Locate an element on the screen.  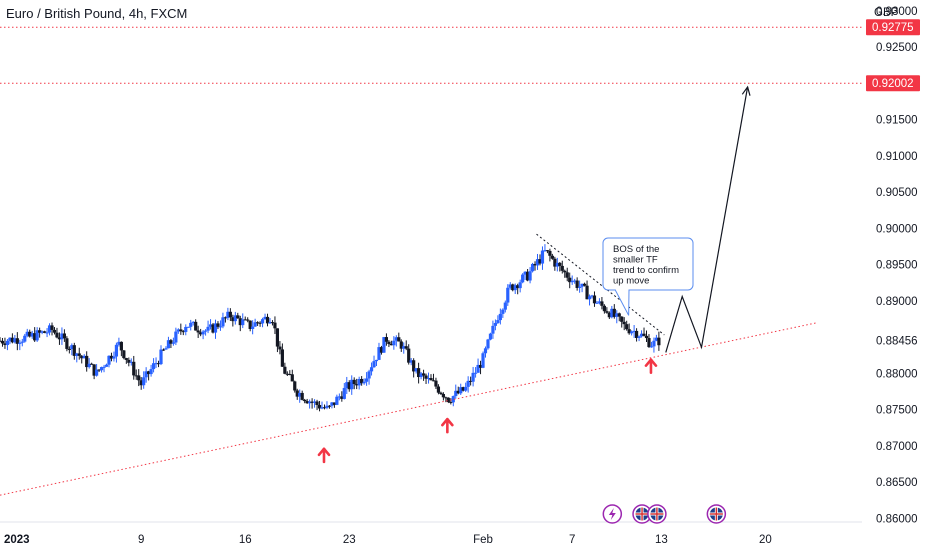
time-tick-label: 2023 is located at coordinates (17, 540).